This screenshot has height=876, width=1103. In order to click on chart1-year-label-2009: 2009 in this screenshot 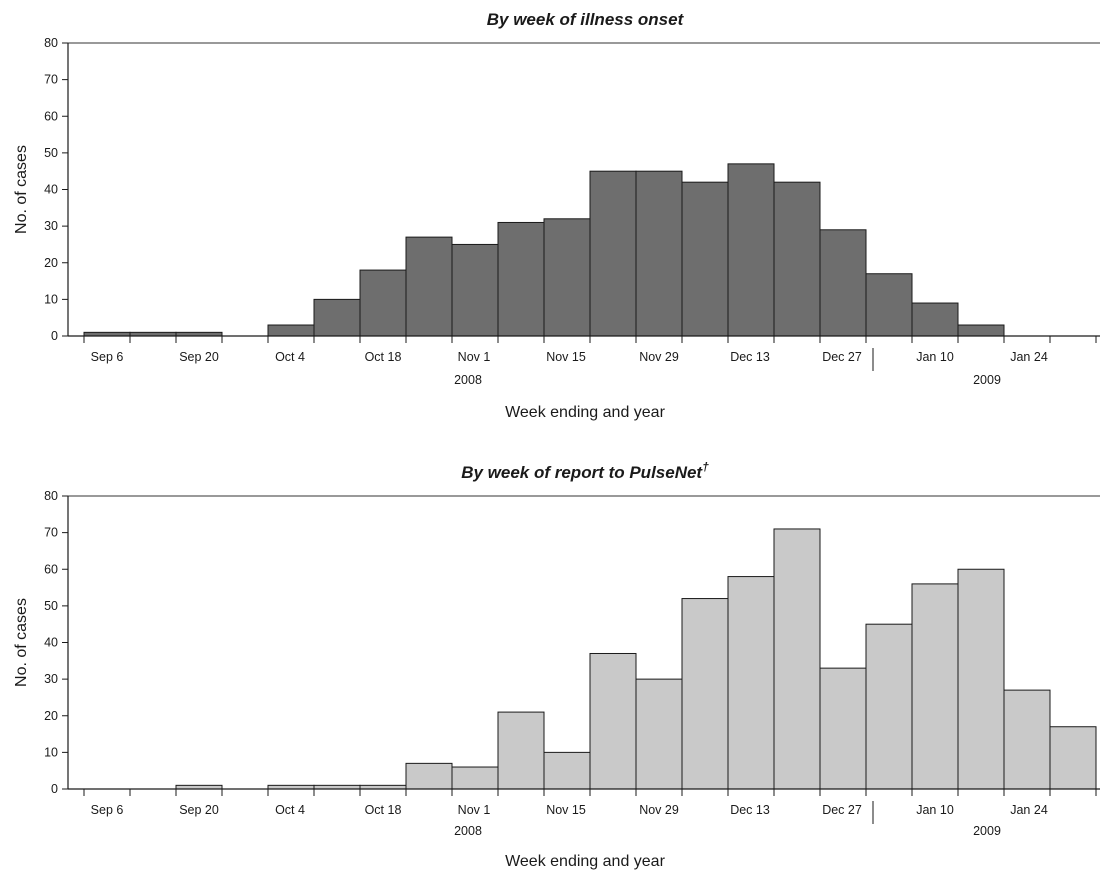, I will do `click(987, 380)`.